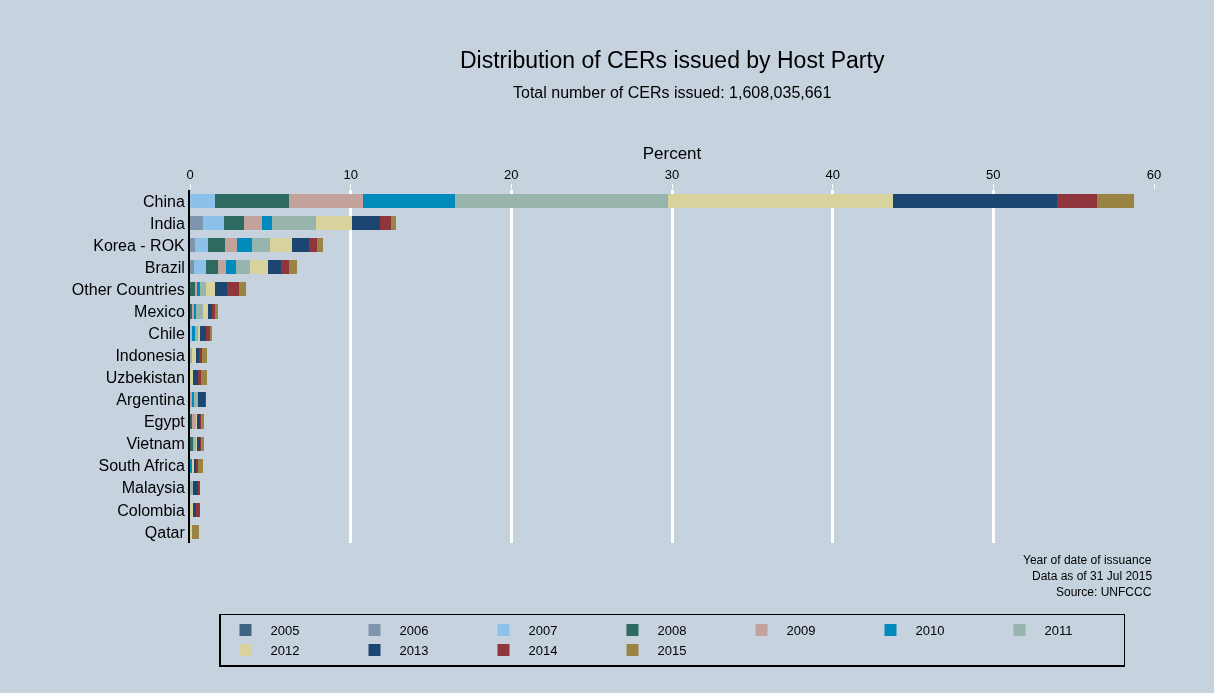 This screenshot has height=693, width=1214. What do you see at coordinates (801, 631) in the screenshot?
I see `legend-label: 2009` at bounding box center [801, 631].